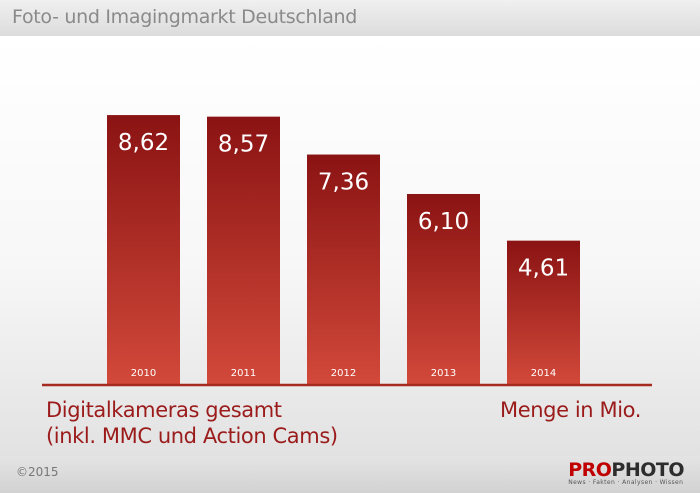  I want to click on unit-caption: Menge in Mio., so click(571, 410).